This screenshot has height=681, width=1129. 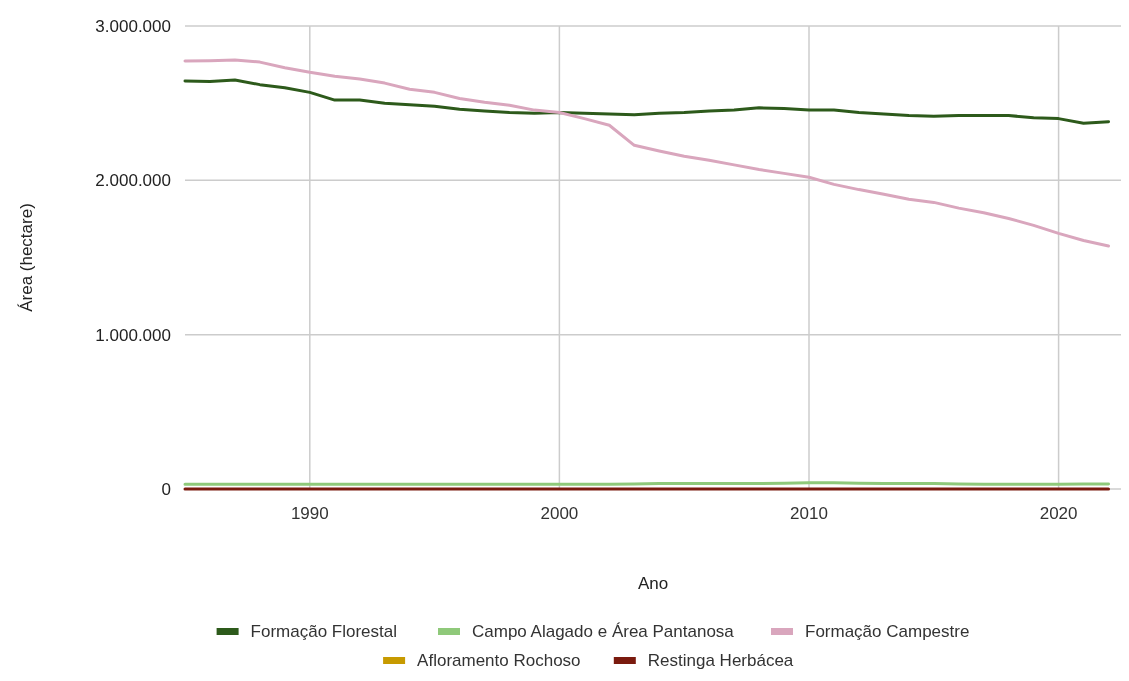 I want to click on x-axis-title: Ano, so click(x=653, y=583).